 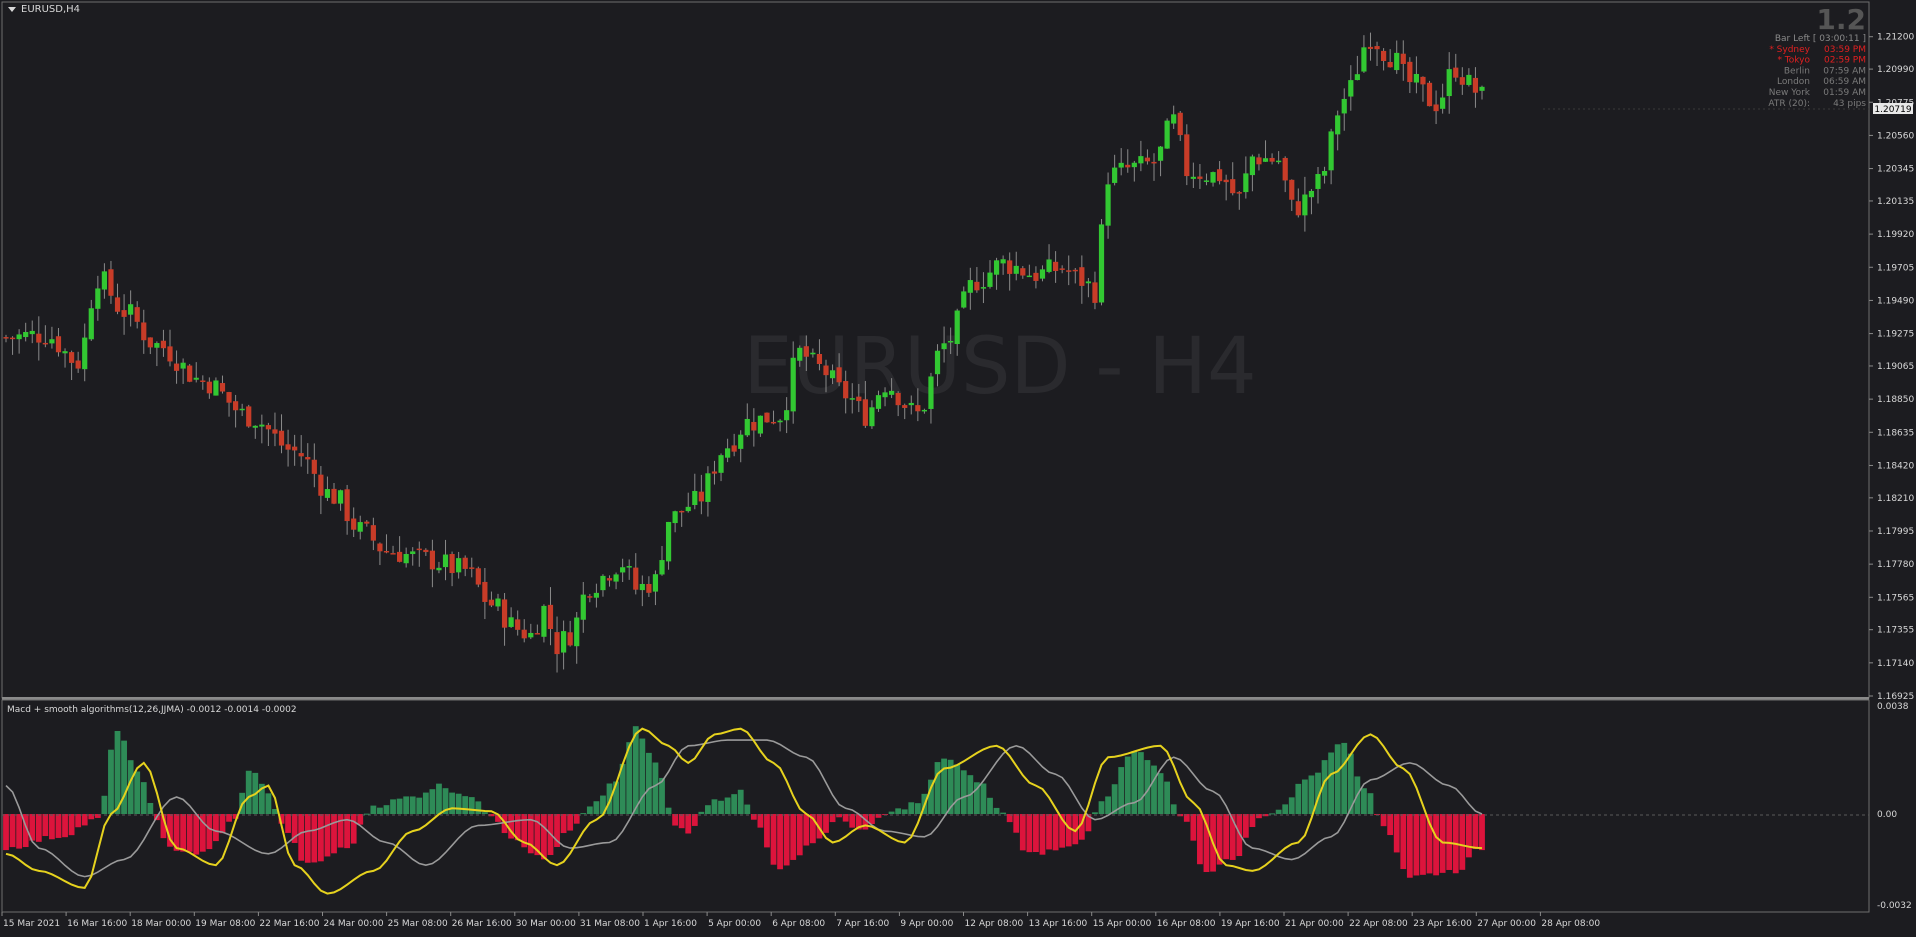 I want to click on price-tick-label: 1.18210, so click(x=1895, y=499).